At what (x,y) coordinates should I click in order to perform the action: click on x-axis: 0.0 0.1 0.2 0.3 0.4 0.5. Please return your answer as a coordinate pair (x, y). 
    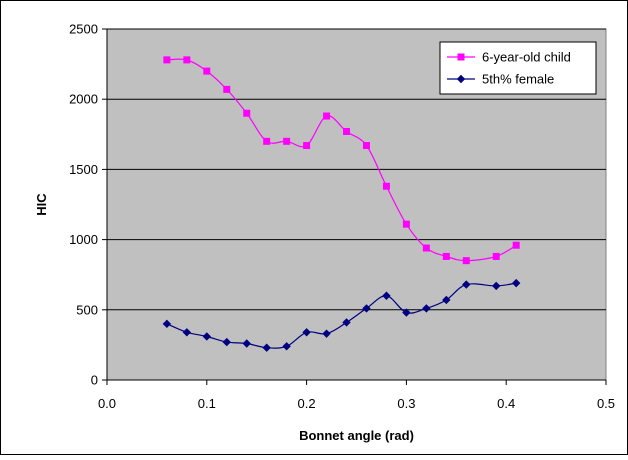
    Looking at the image, I should click on (356, 395).